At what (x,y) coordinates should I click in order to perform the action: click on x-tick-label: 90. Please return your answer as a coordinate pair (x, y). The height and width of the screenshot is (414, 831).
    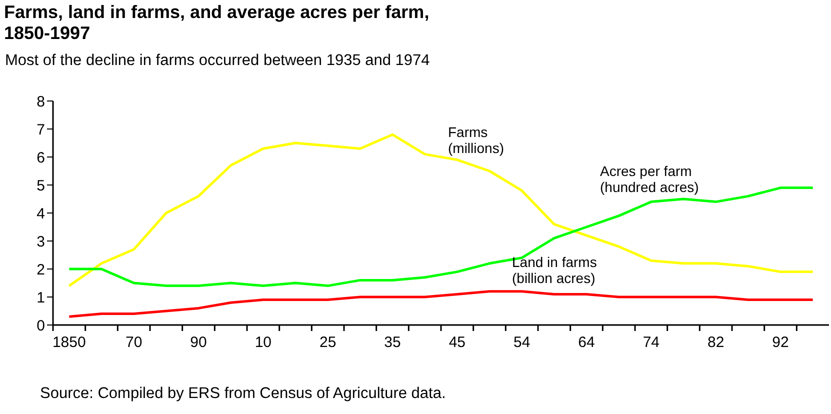
    Looking at the image, I should click on (198, 342).